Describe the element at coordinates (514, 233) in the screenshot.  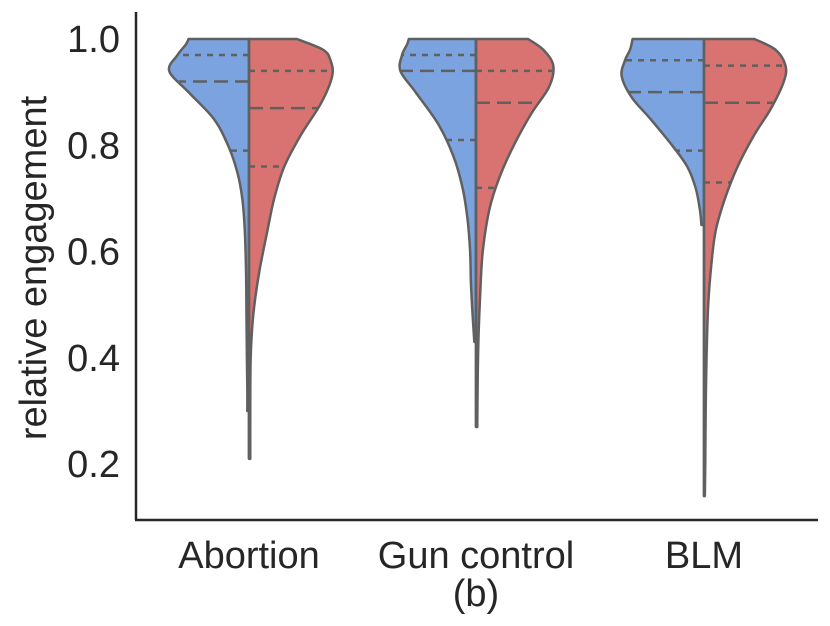
I see `violin-gun-control-right-half` at that location.